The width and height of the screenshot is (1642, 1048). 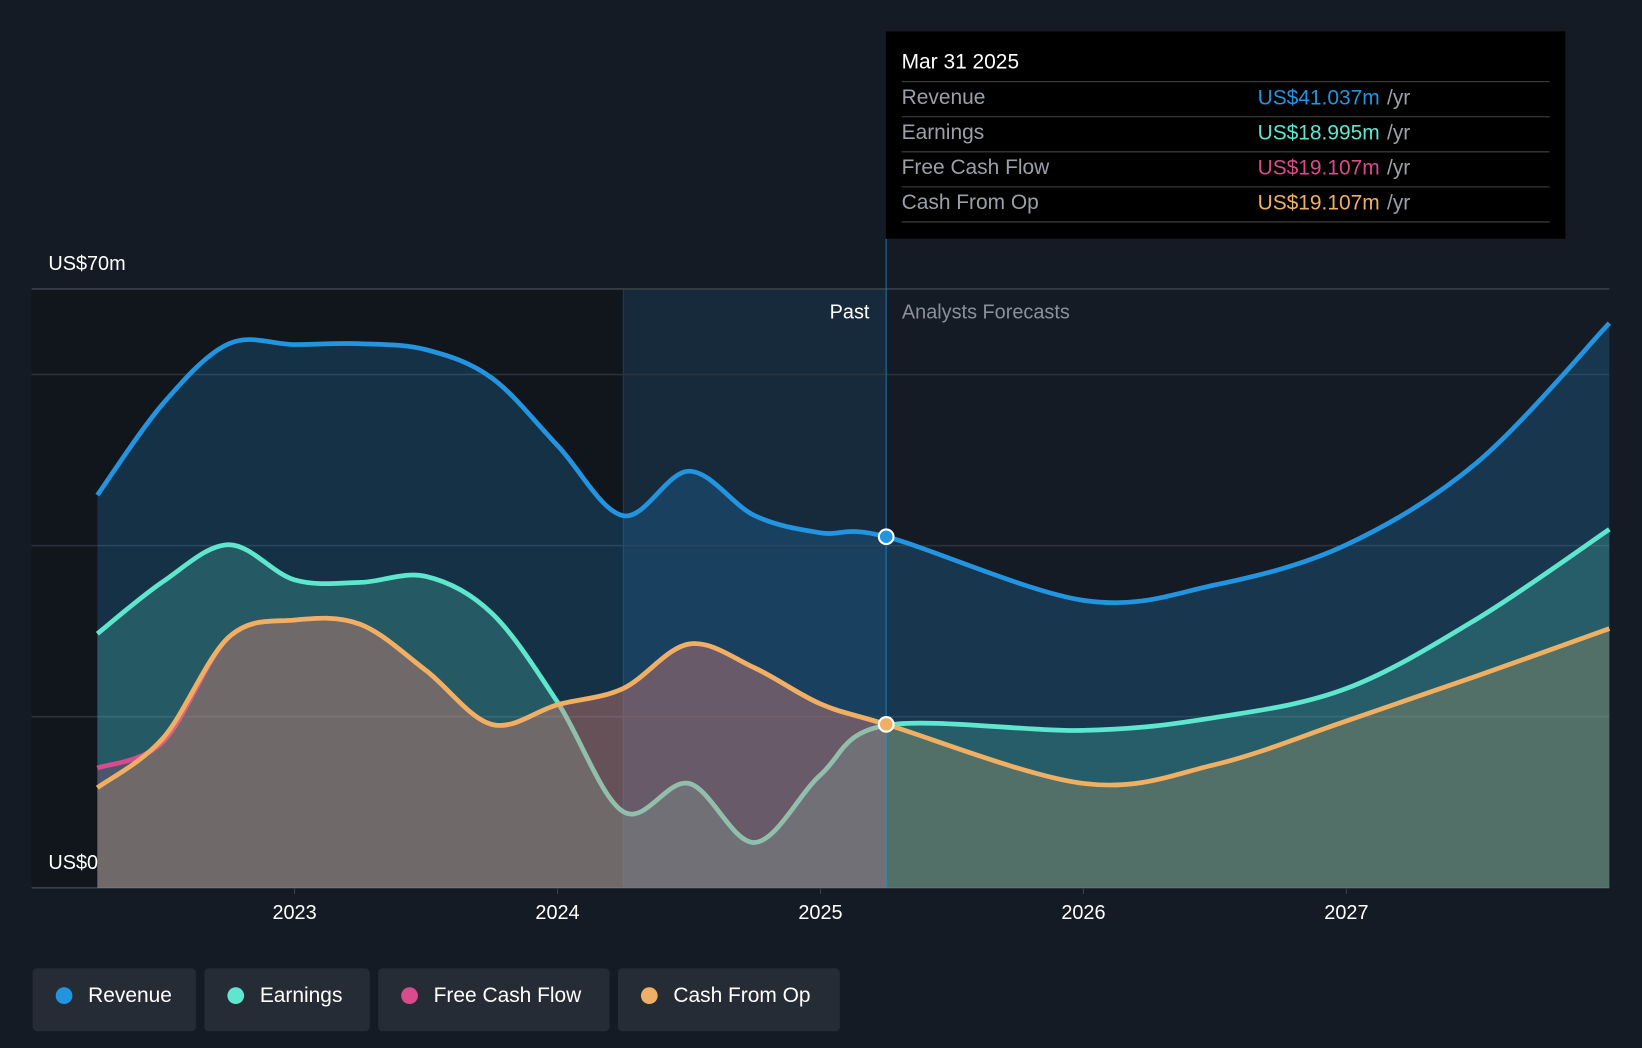 What do you see at coordinates (970, 202) in the screenshot?
I see `tooltip-label: Cash From Op` at bounding box center [970, 202].